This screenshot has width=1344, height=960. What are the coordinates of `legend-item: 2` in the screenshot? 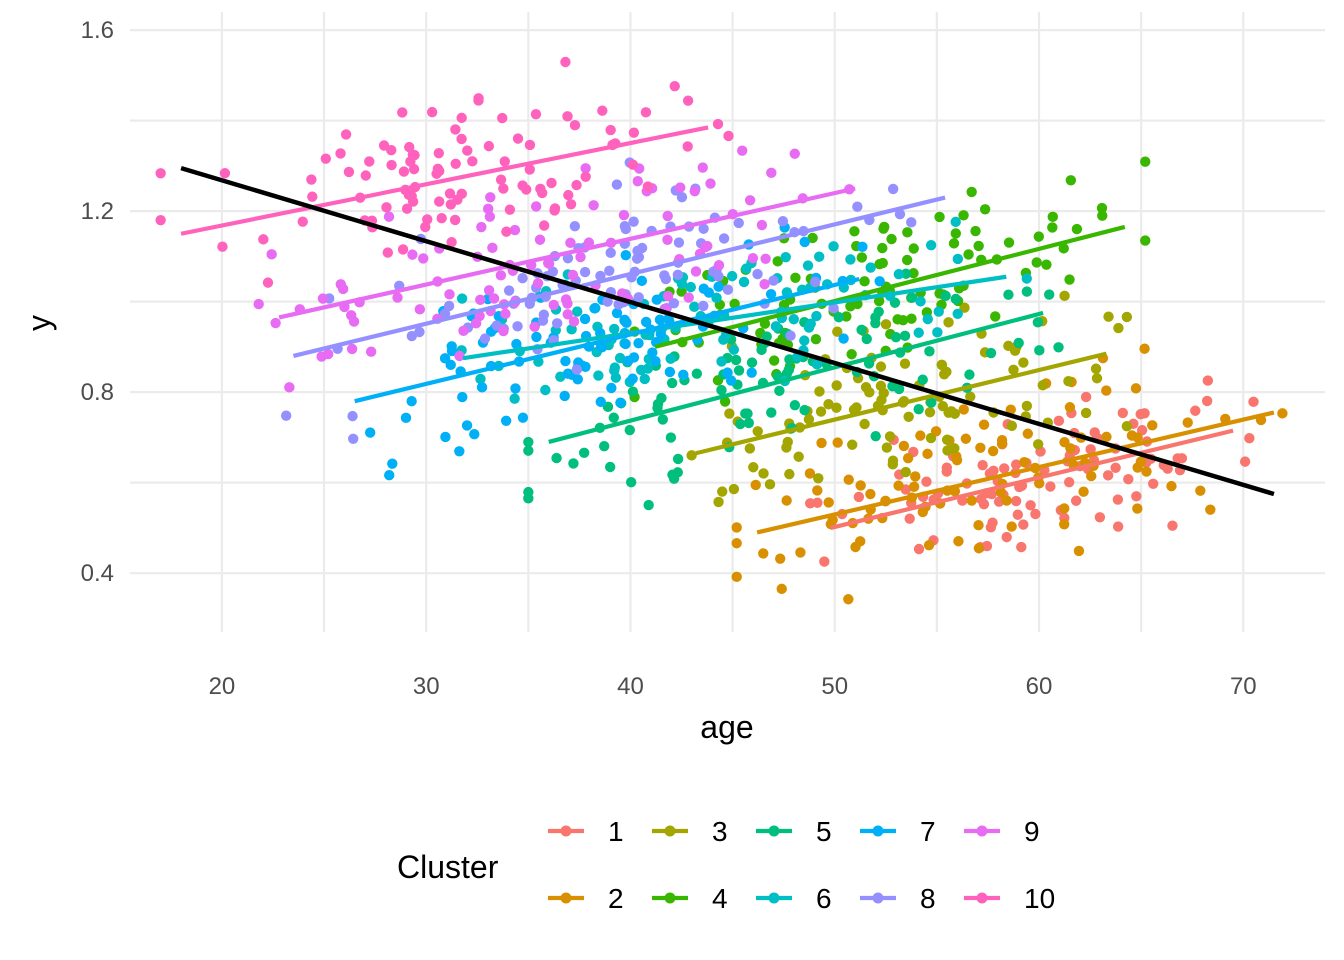 It's located at (586, 898).